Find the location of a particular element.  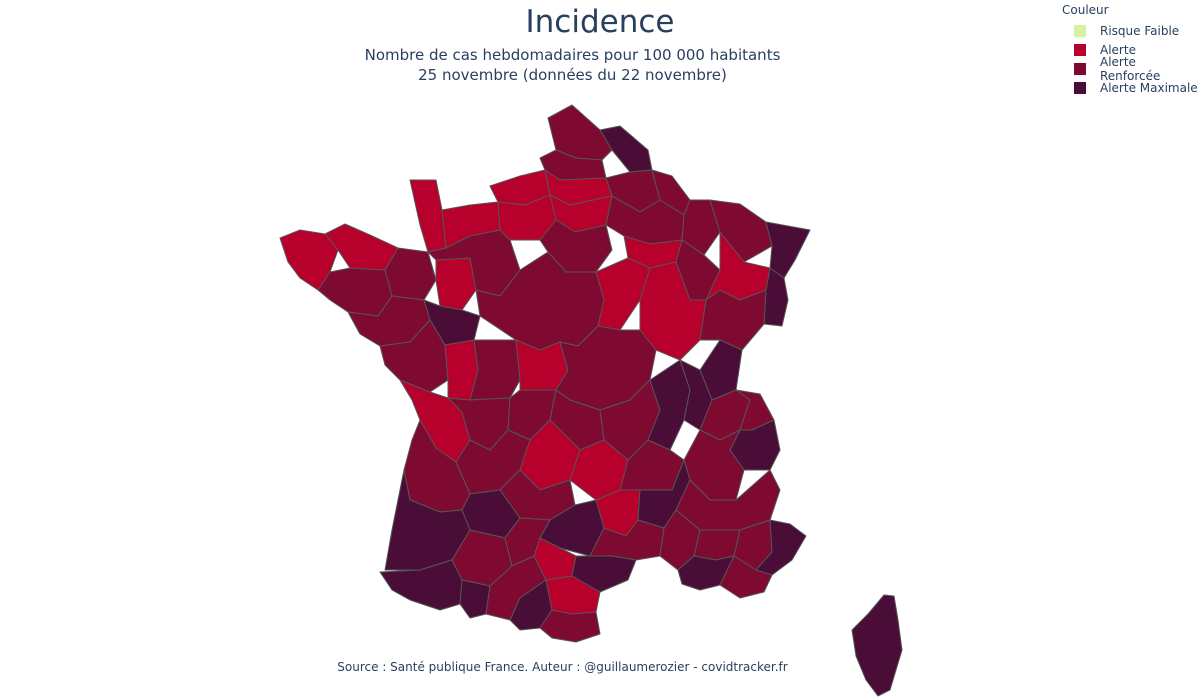

region-hautes-pyrenees is located at coordinates (475, 599).